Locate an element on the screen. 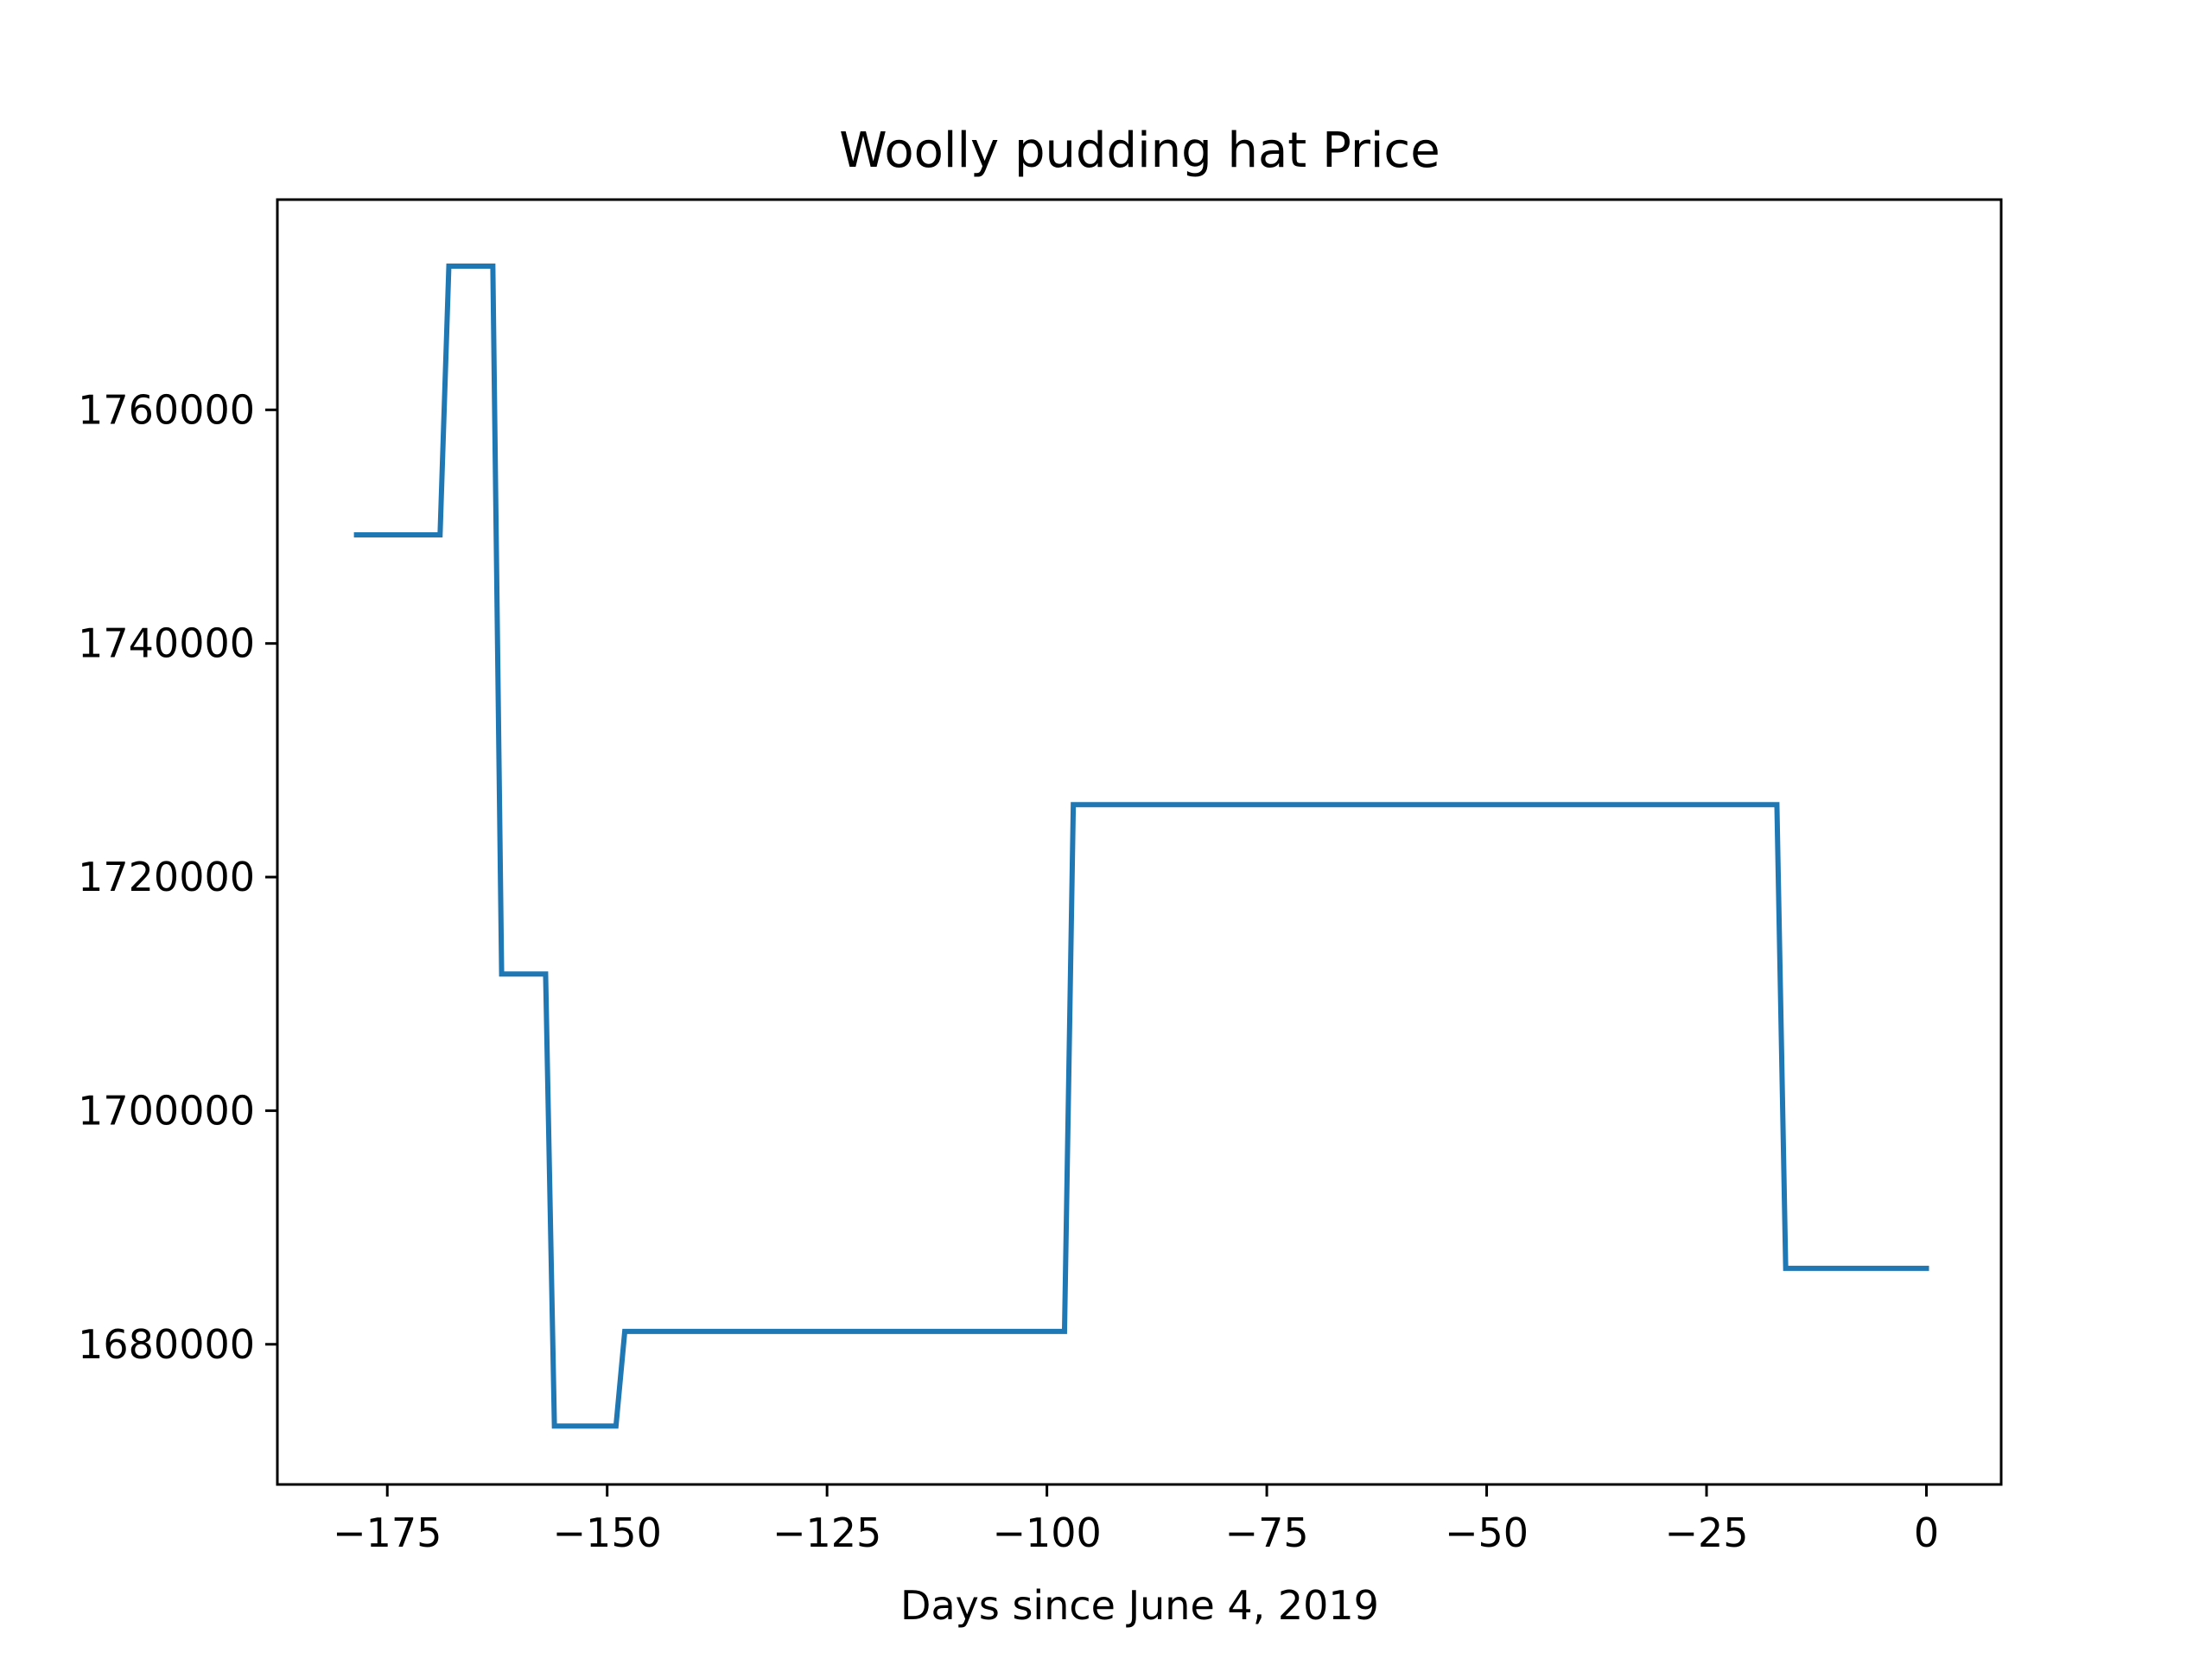 The height and width of the screenshot is (1659, 2212). chart-title: Woolly pudding hat Price is located at coordinates (1139, 151).